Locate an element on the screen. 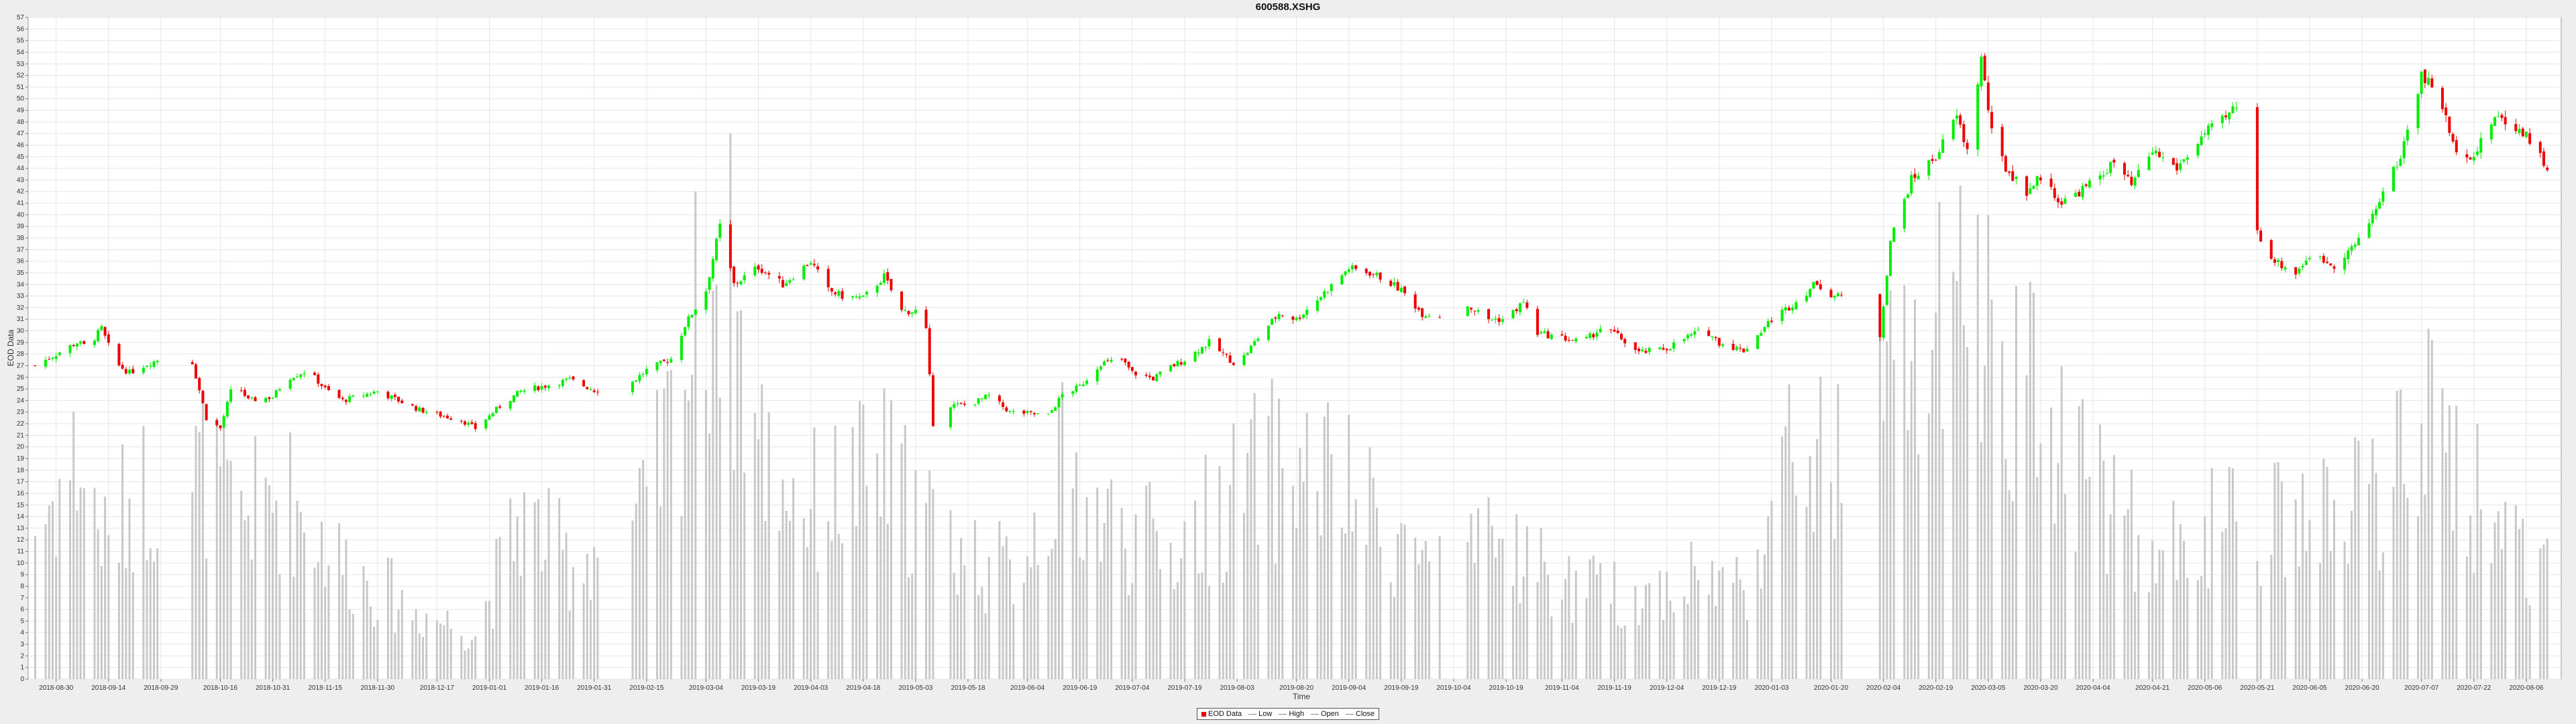 The height and width of the screenshot is (724, 2576). y-tick-label: 38 is located at coordinates (21, 239).